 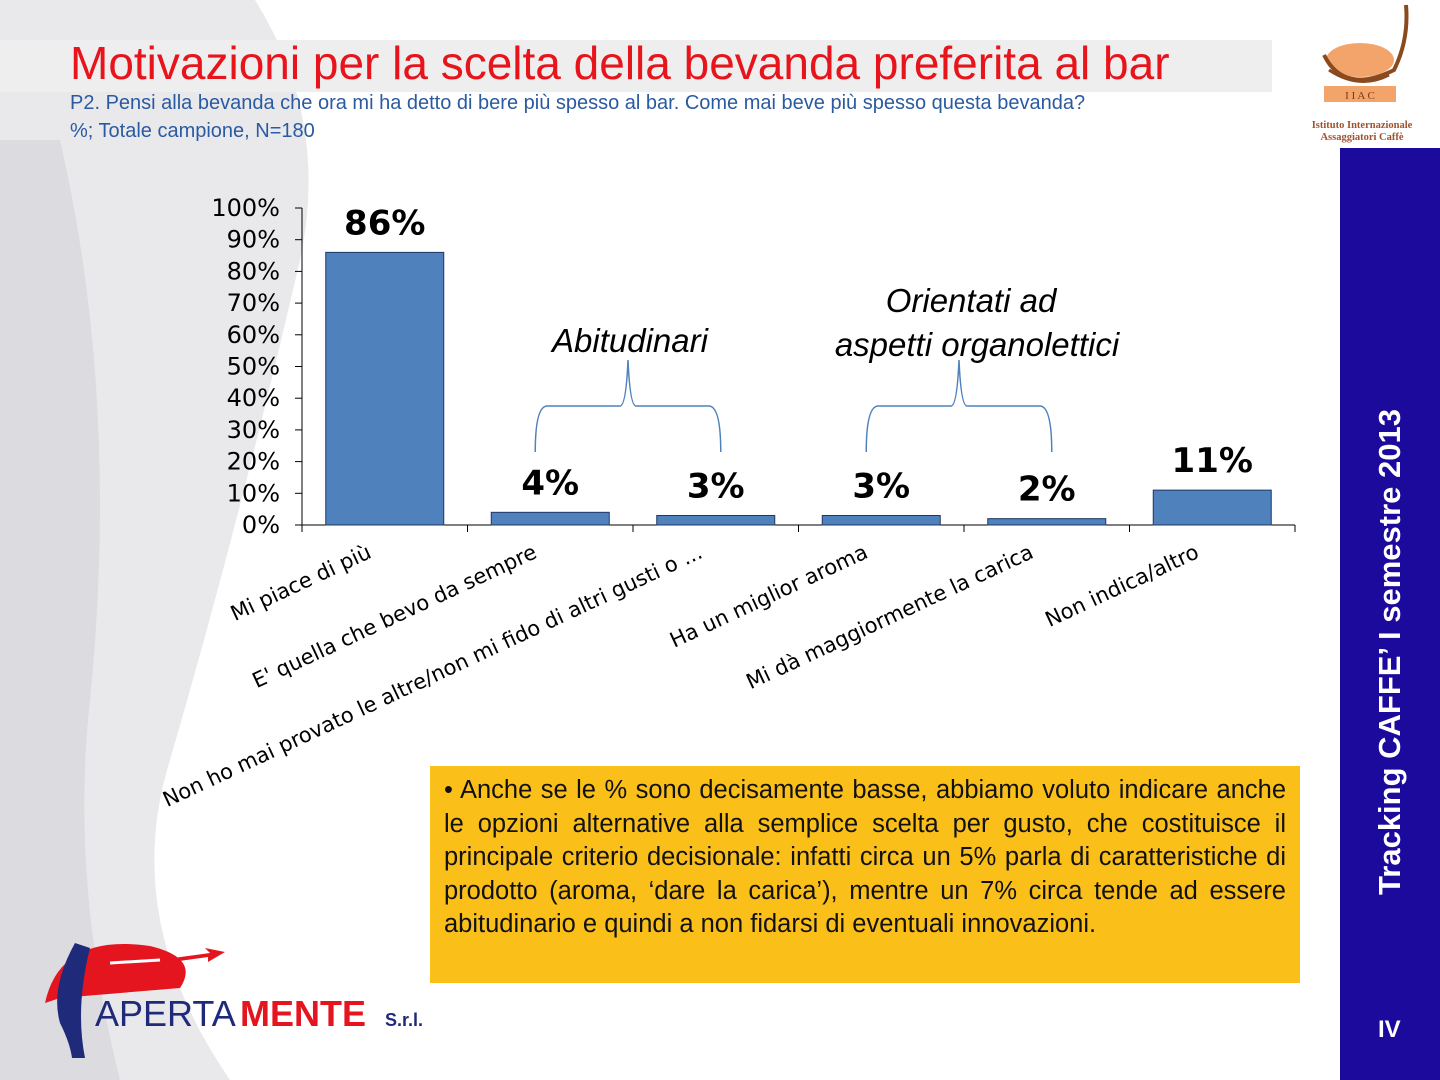 What do you see at coordinates (253, 462) in the screenshot?
I see `y-tick-label: 20%` at bounding box center [253, 462].